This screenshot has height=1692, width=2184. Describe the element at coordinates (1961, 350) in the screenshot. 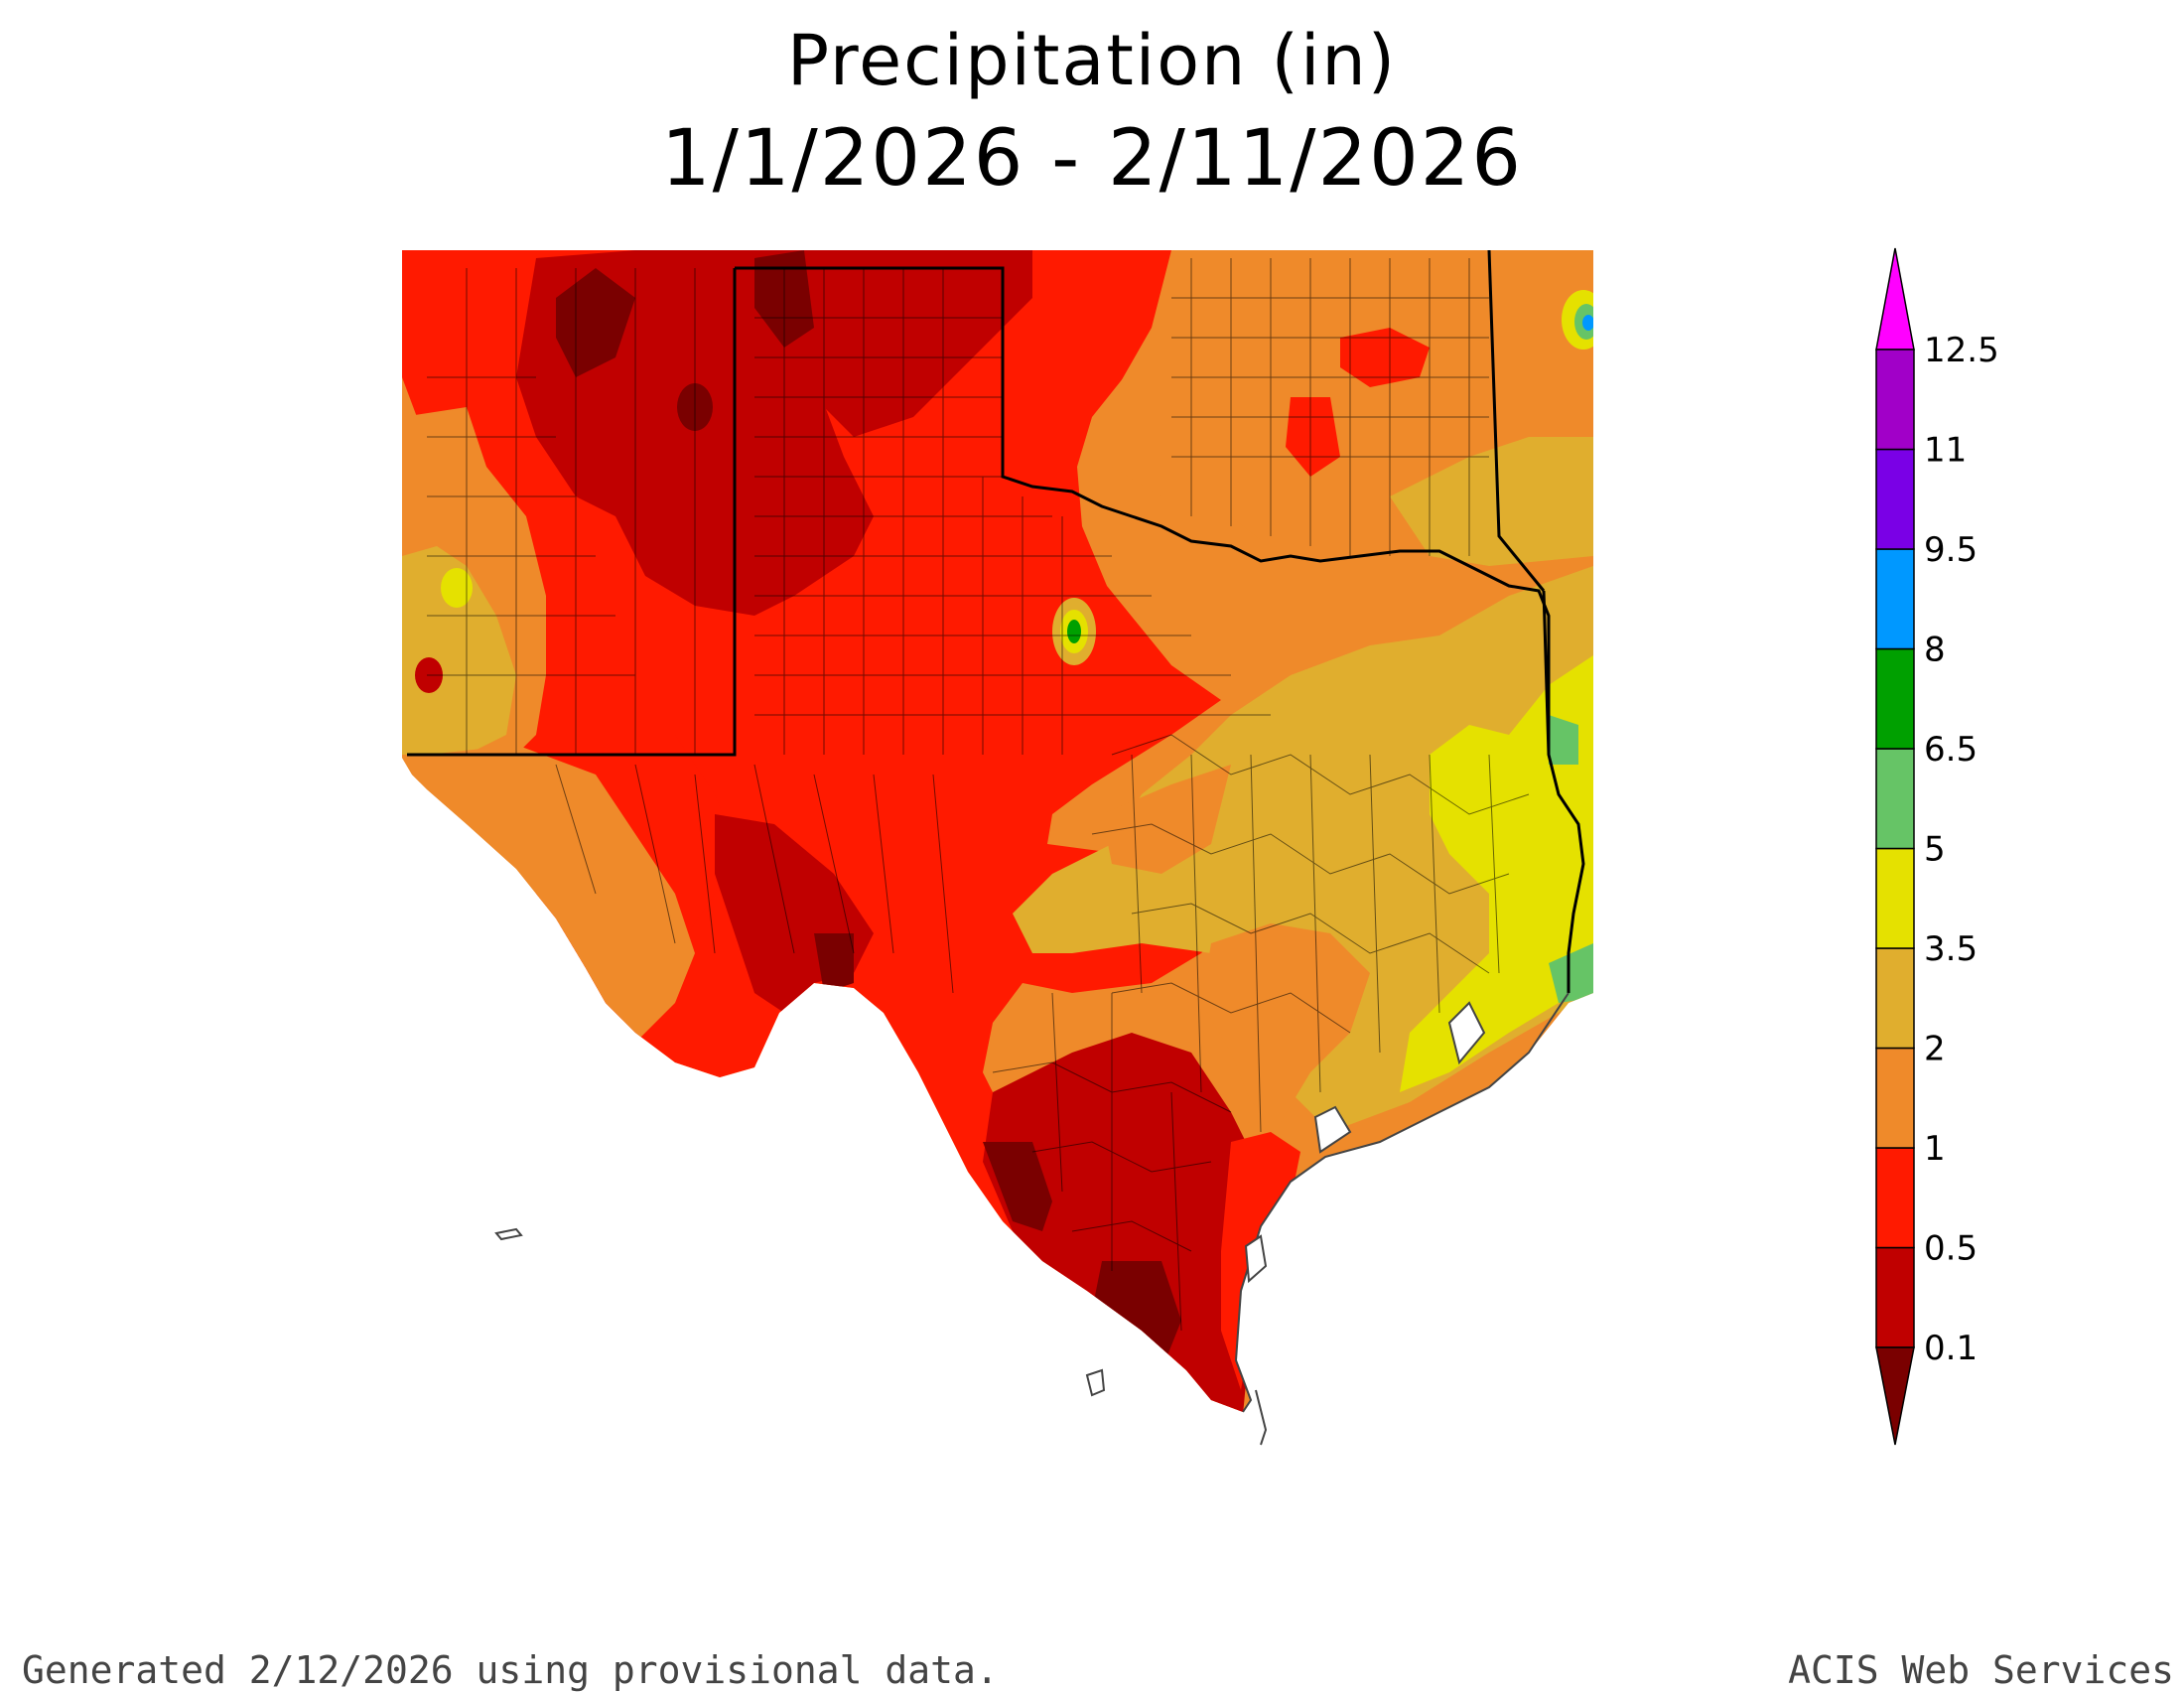

I see `legend-label: 12.5` at that location.